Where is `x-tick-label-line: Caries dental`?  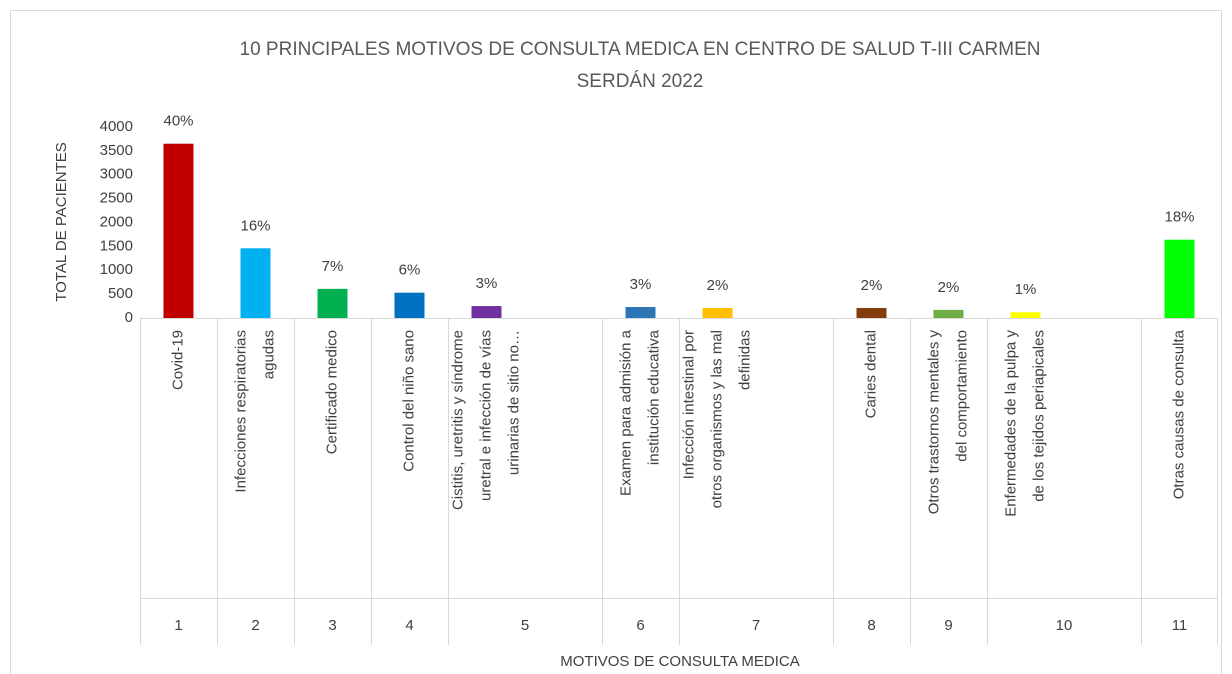 x-tick-label-line: Caries dental is located at coordinates (870, 374).